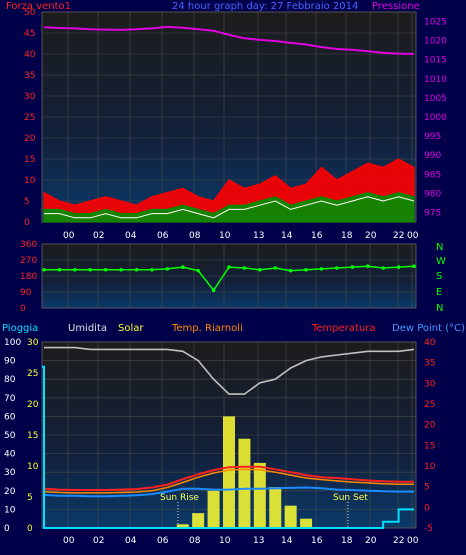  I want to click on y-tick-label-rain: 30, so click(33, 343).